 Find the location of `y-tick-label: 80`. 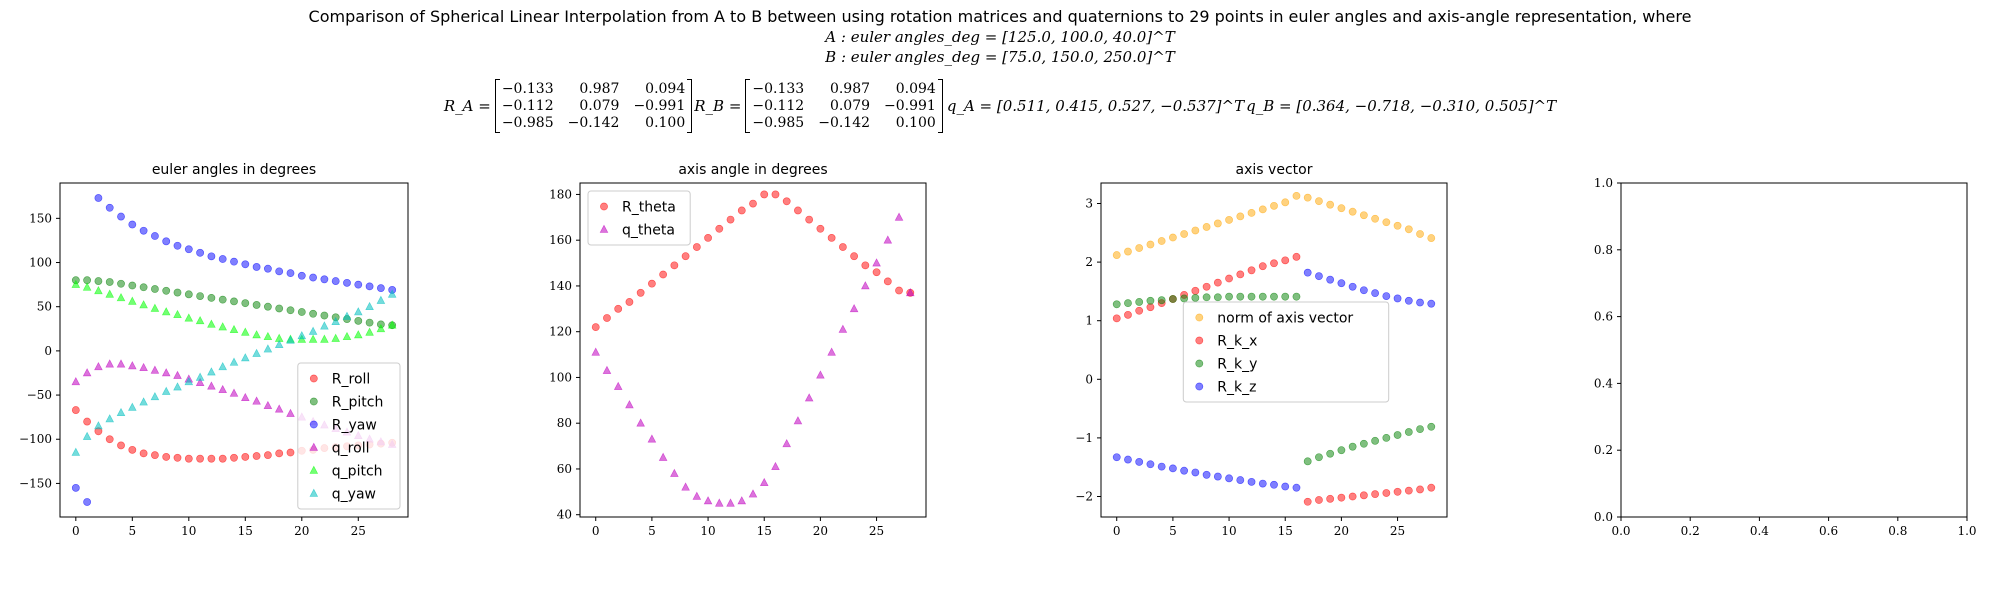

y-tick-label: 80 is located at coordinates (564, 423).